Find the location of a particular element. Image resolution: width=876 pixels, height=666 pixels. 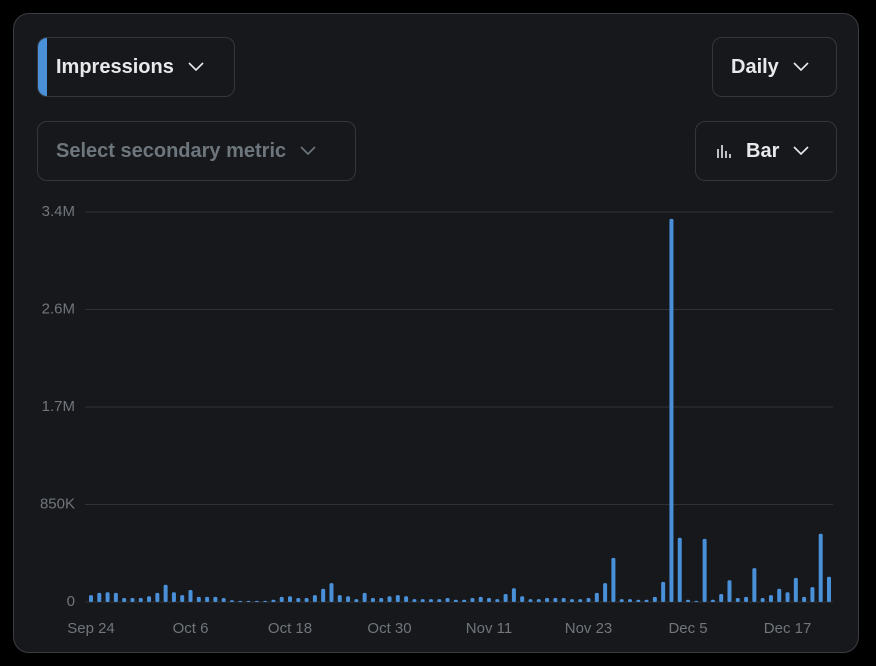

y-tick-label: 850K is located at coordinates (57, 503).